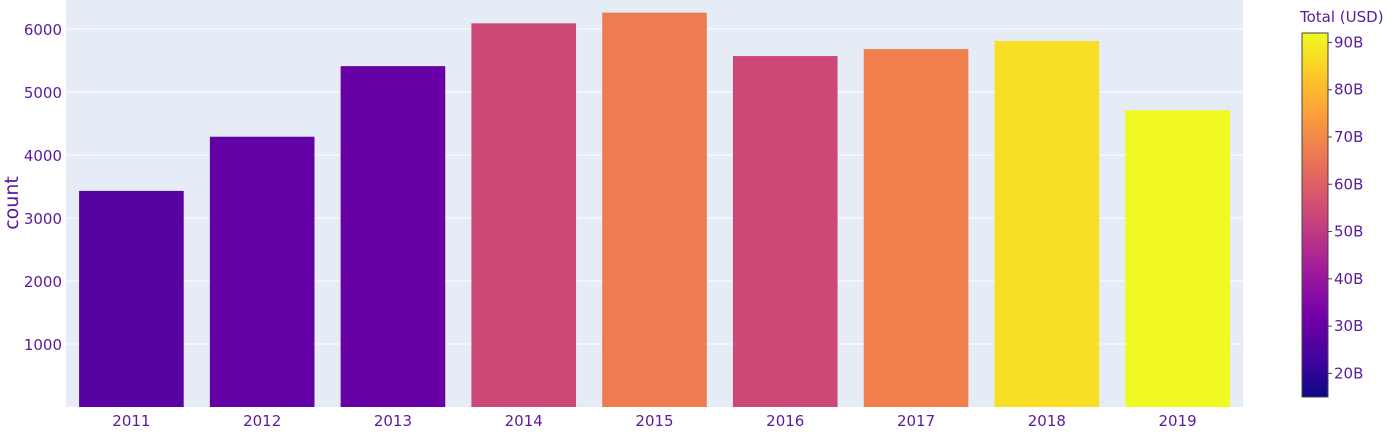 The image size is (1400, 436). Describe the element at coordinates (1348, 137) in the screenshot. I see `colorbar-tick-label: 70B` at that location.